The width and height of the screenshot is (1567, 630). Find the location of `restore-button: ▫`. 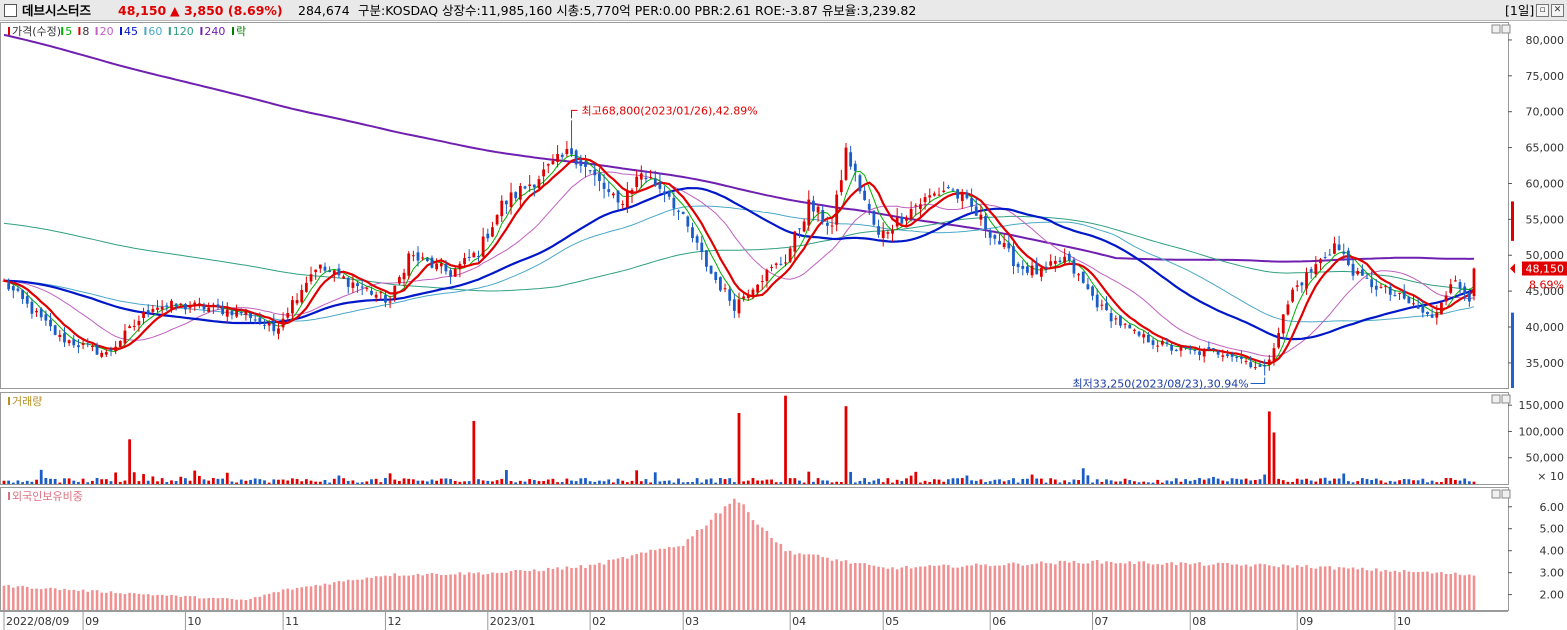

restore-button: ▫ is located at coordinates (1542, 10).